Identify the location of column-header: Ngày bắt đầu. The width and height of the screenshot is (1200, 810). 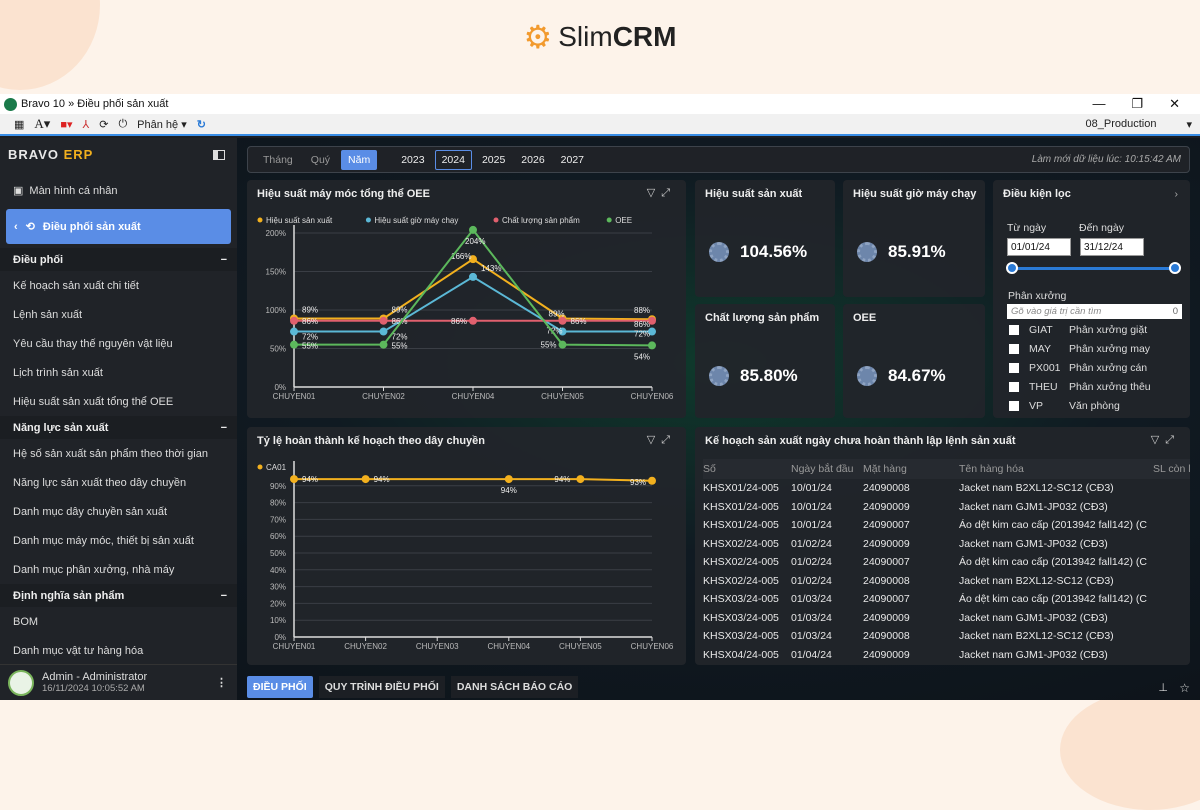
(827, 469).